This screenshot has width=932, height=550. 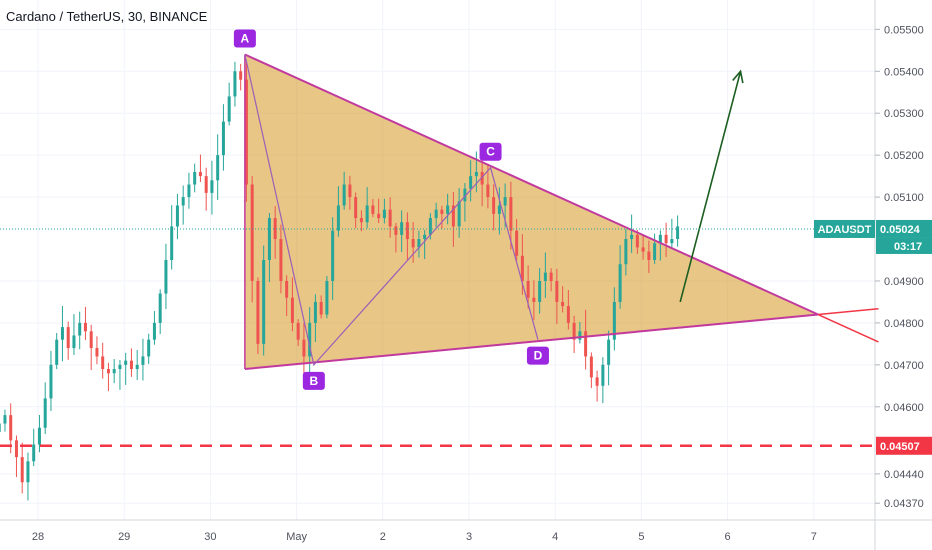 What do you see at coordinates (38, 537) in the screenshot?
I see `time-tick-label: 28` at bounding box center [38, 537].